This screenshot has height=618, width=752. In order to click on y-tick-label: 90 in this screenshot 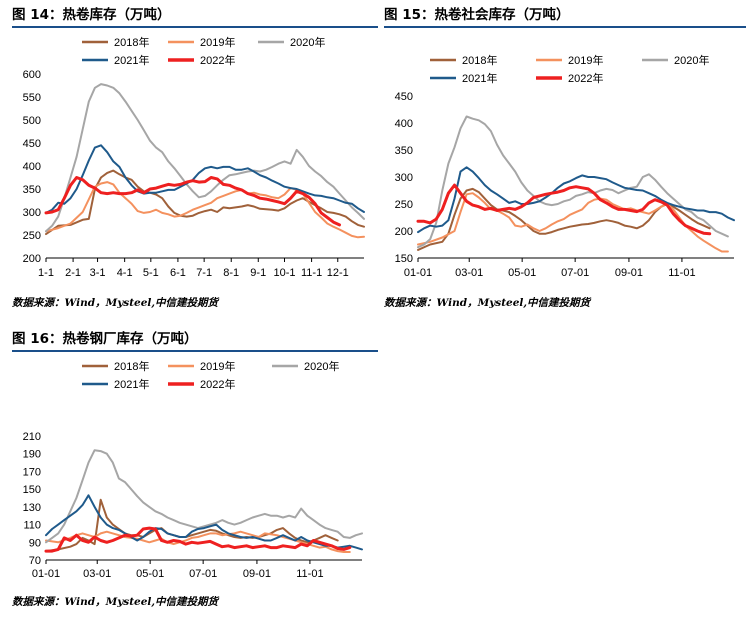, I will do `click(35, 543)`.